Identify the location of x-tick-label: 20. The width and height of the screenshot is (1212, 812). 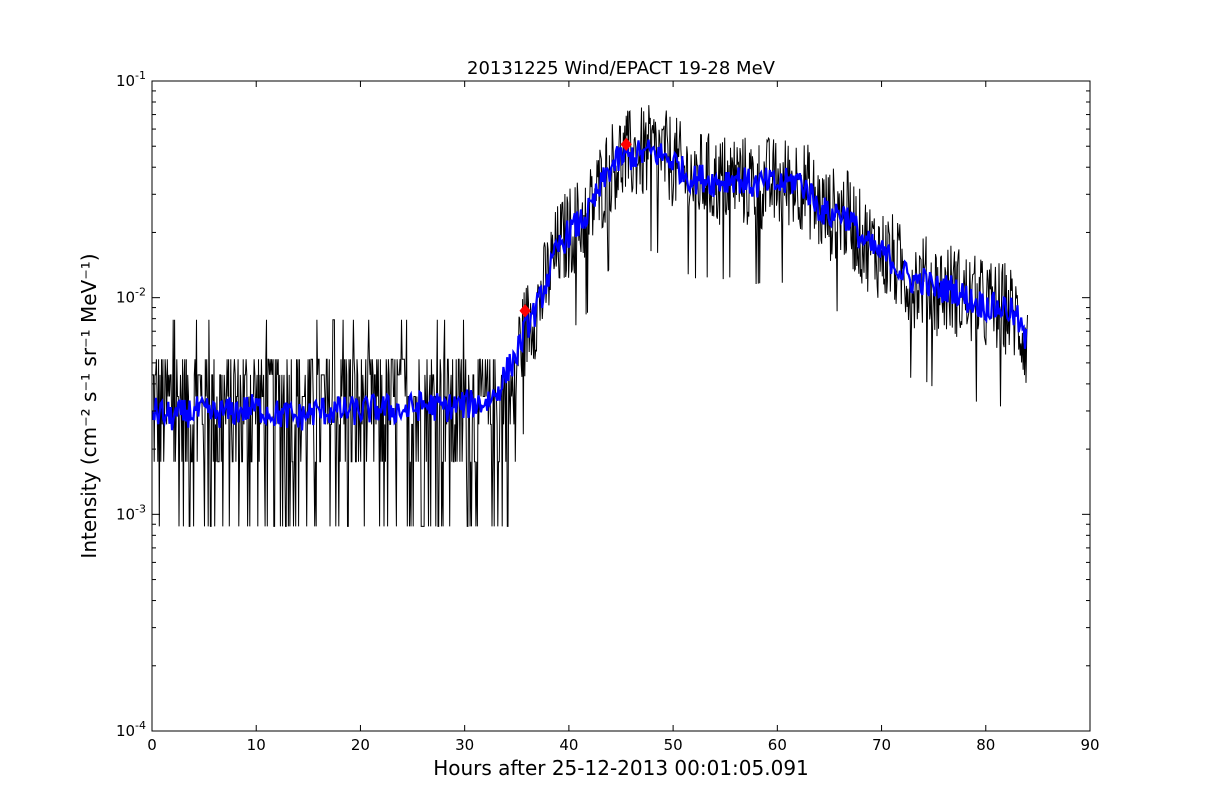
(360, 745).